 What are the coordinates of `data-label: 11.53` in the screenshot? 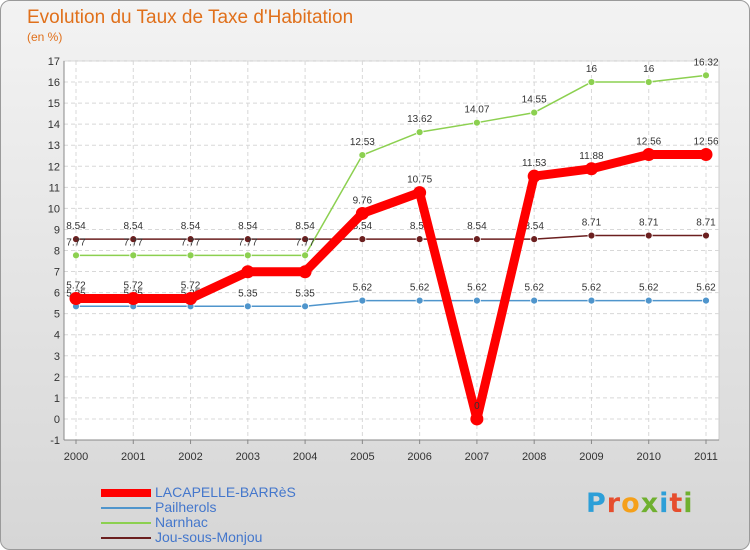 It's located at (534, 163).